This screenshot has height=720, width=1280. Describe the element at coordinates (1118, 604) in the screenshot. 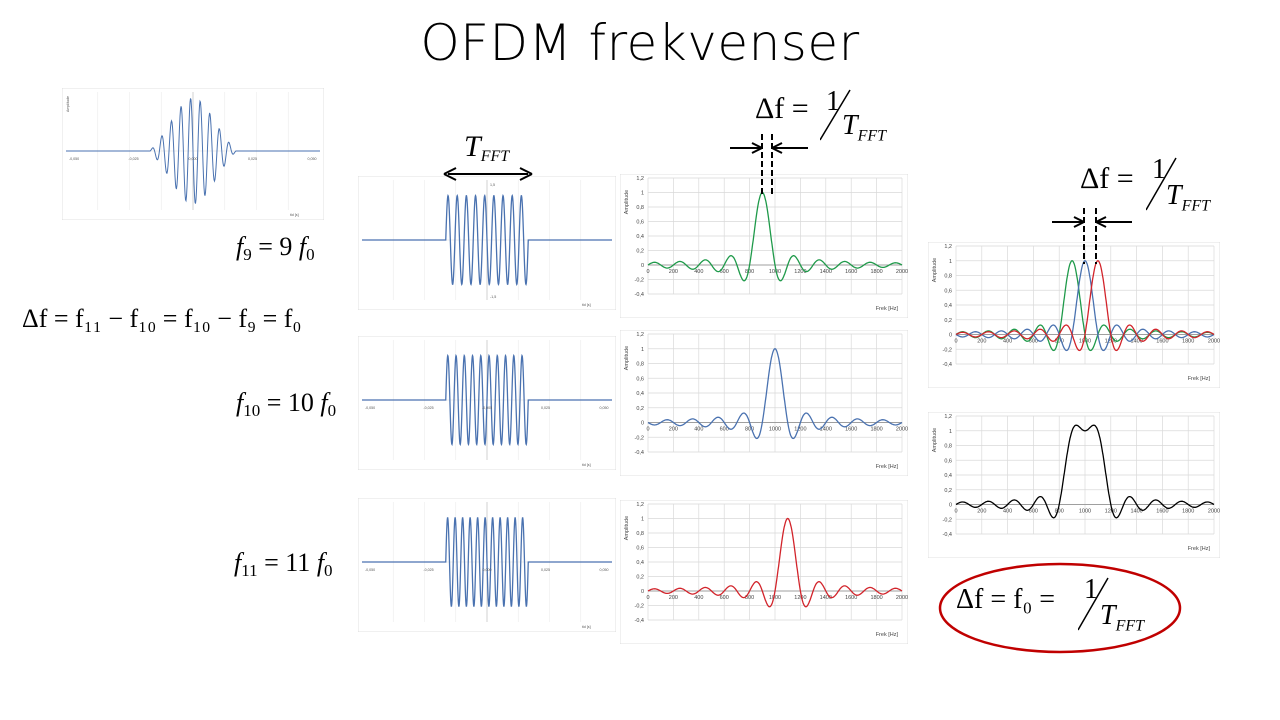

I see `fraction-oval: 1 TFFT` at that location.